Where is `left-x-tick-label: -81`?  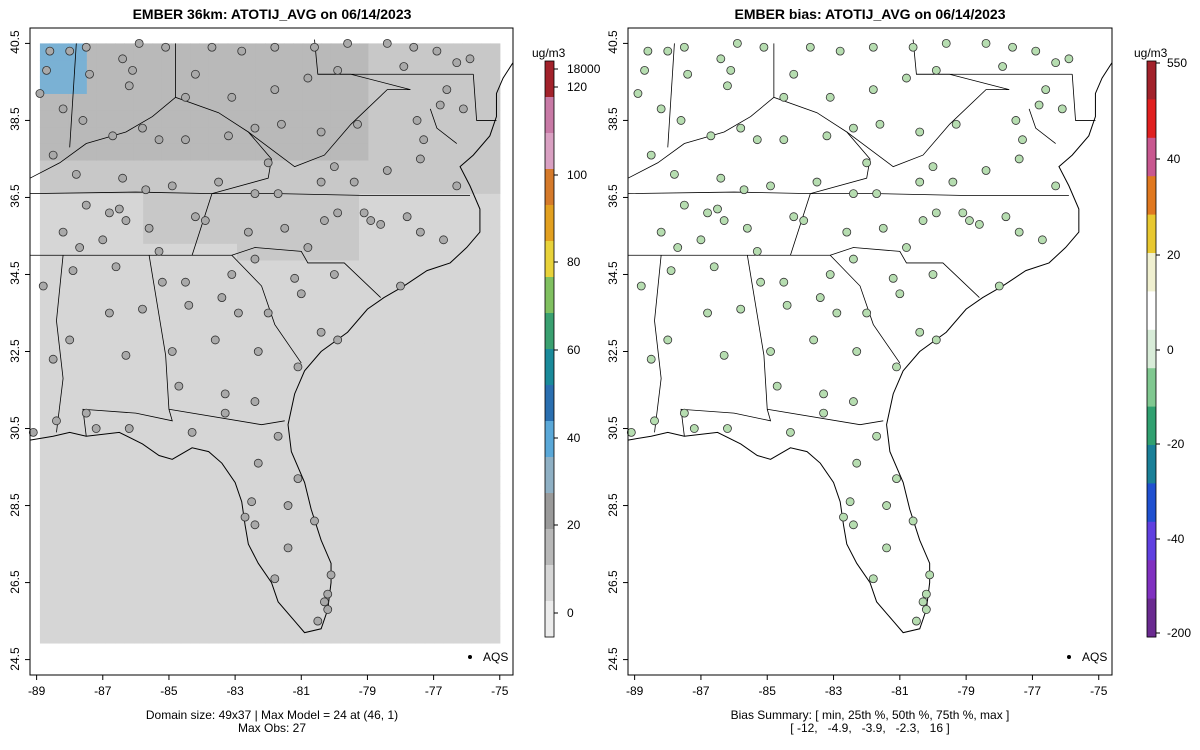
left-x-tick-label: -81 is located at coordinates (301, 691).